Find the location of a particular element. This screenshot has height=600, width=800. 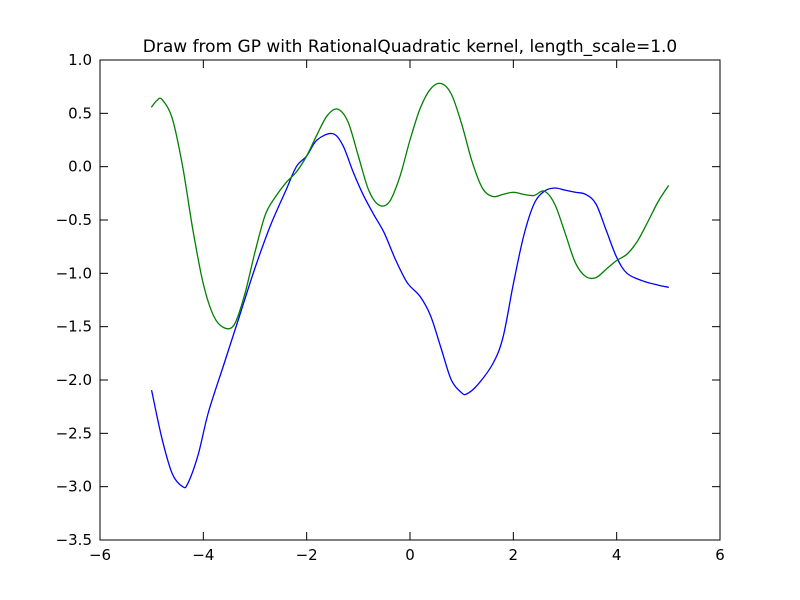

y-tick-label: 0.5 is located at coordinates (80, 113).